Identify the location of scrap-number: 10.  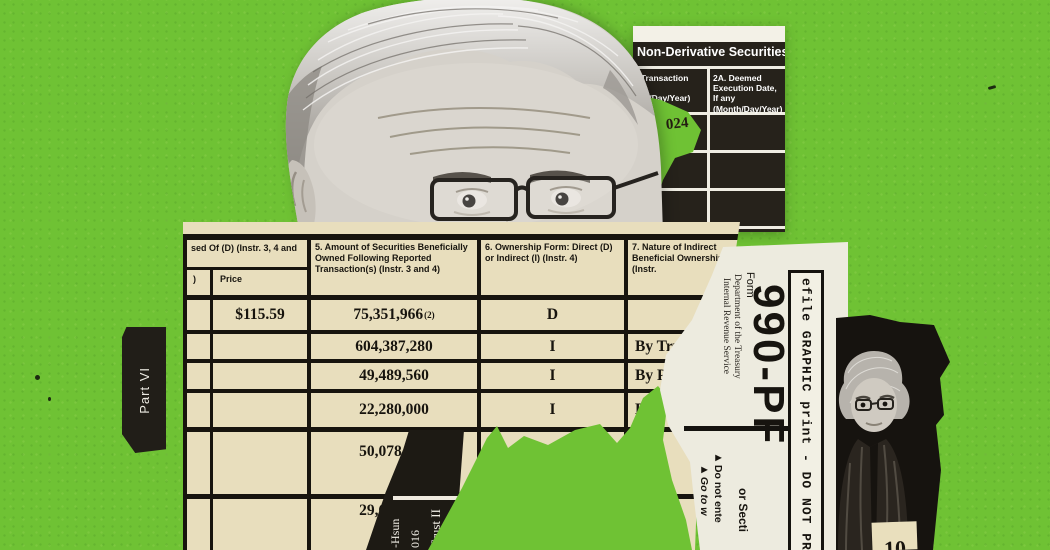
(895, 542).